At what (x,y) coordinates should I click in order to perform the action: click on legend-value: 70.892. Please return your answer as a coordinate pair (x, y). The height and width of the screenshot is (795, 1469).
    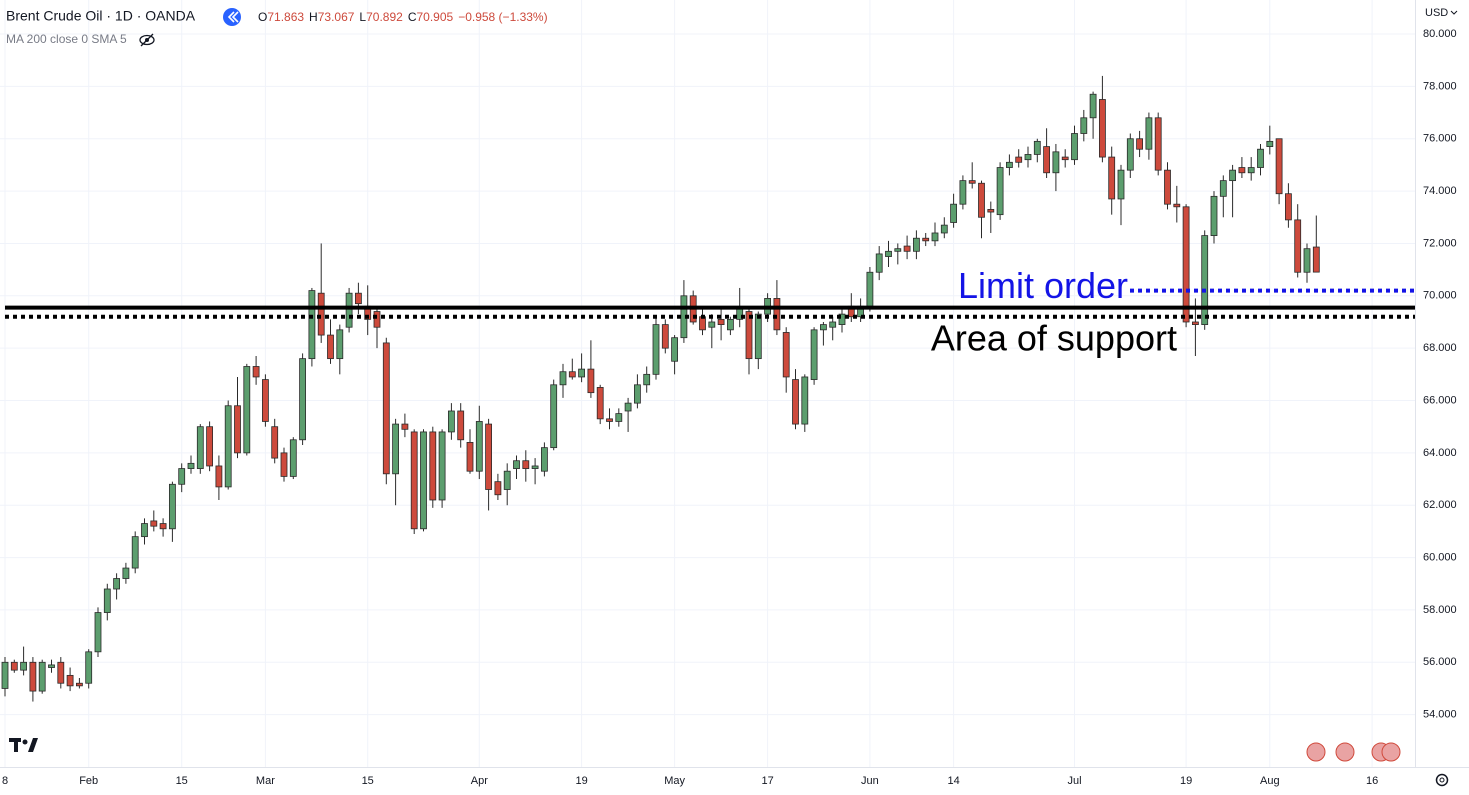
    Looking at the image, I should click on (384, 17).